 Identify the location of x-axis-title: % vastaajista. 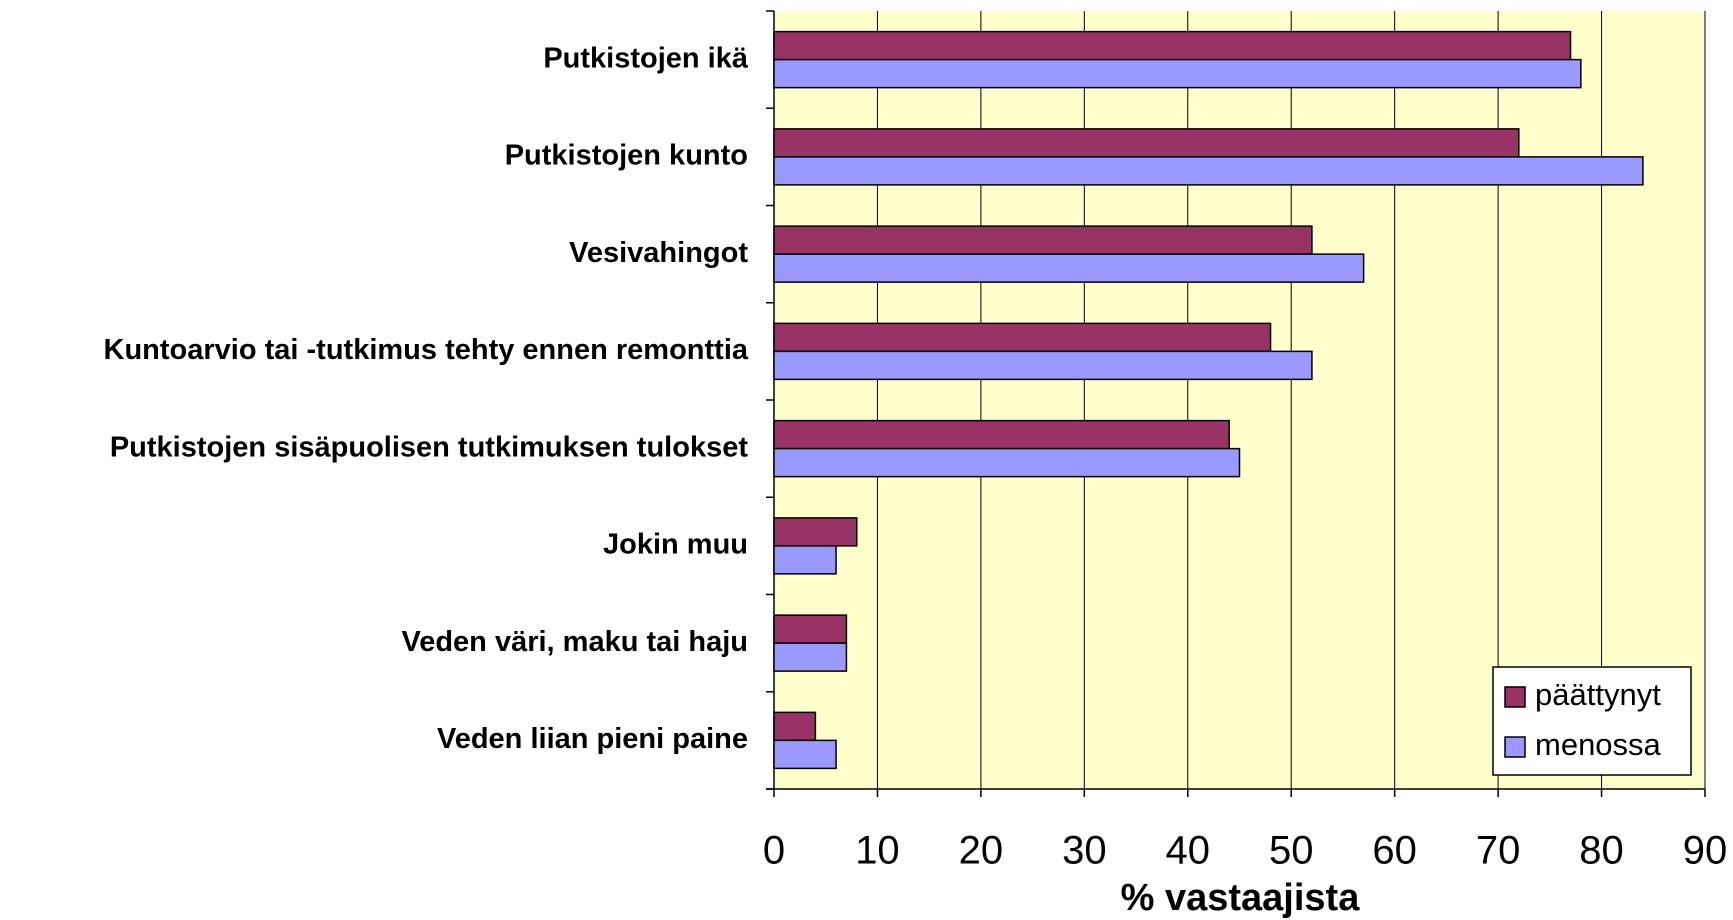
(1241, 898).